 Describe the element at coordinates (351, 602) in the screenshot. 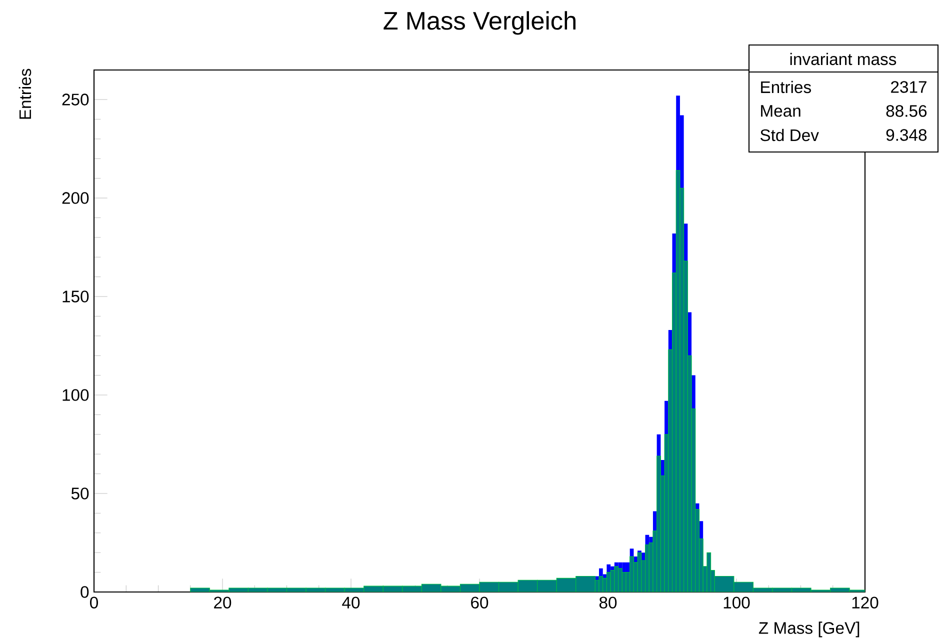

I see `x-tick-label: 40` at that location.